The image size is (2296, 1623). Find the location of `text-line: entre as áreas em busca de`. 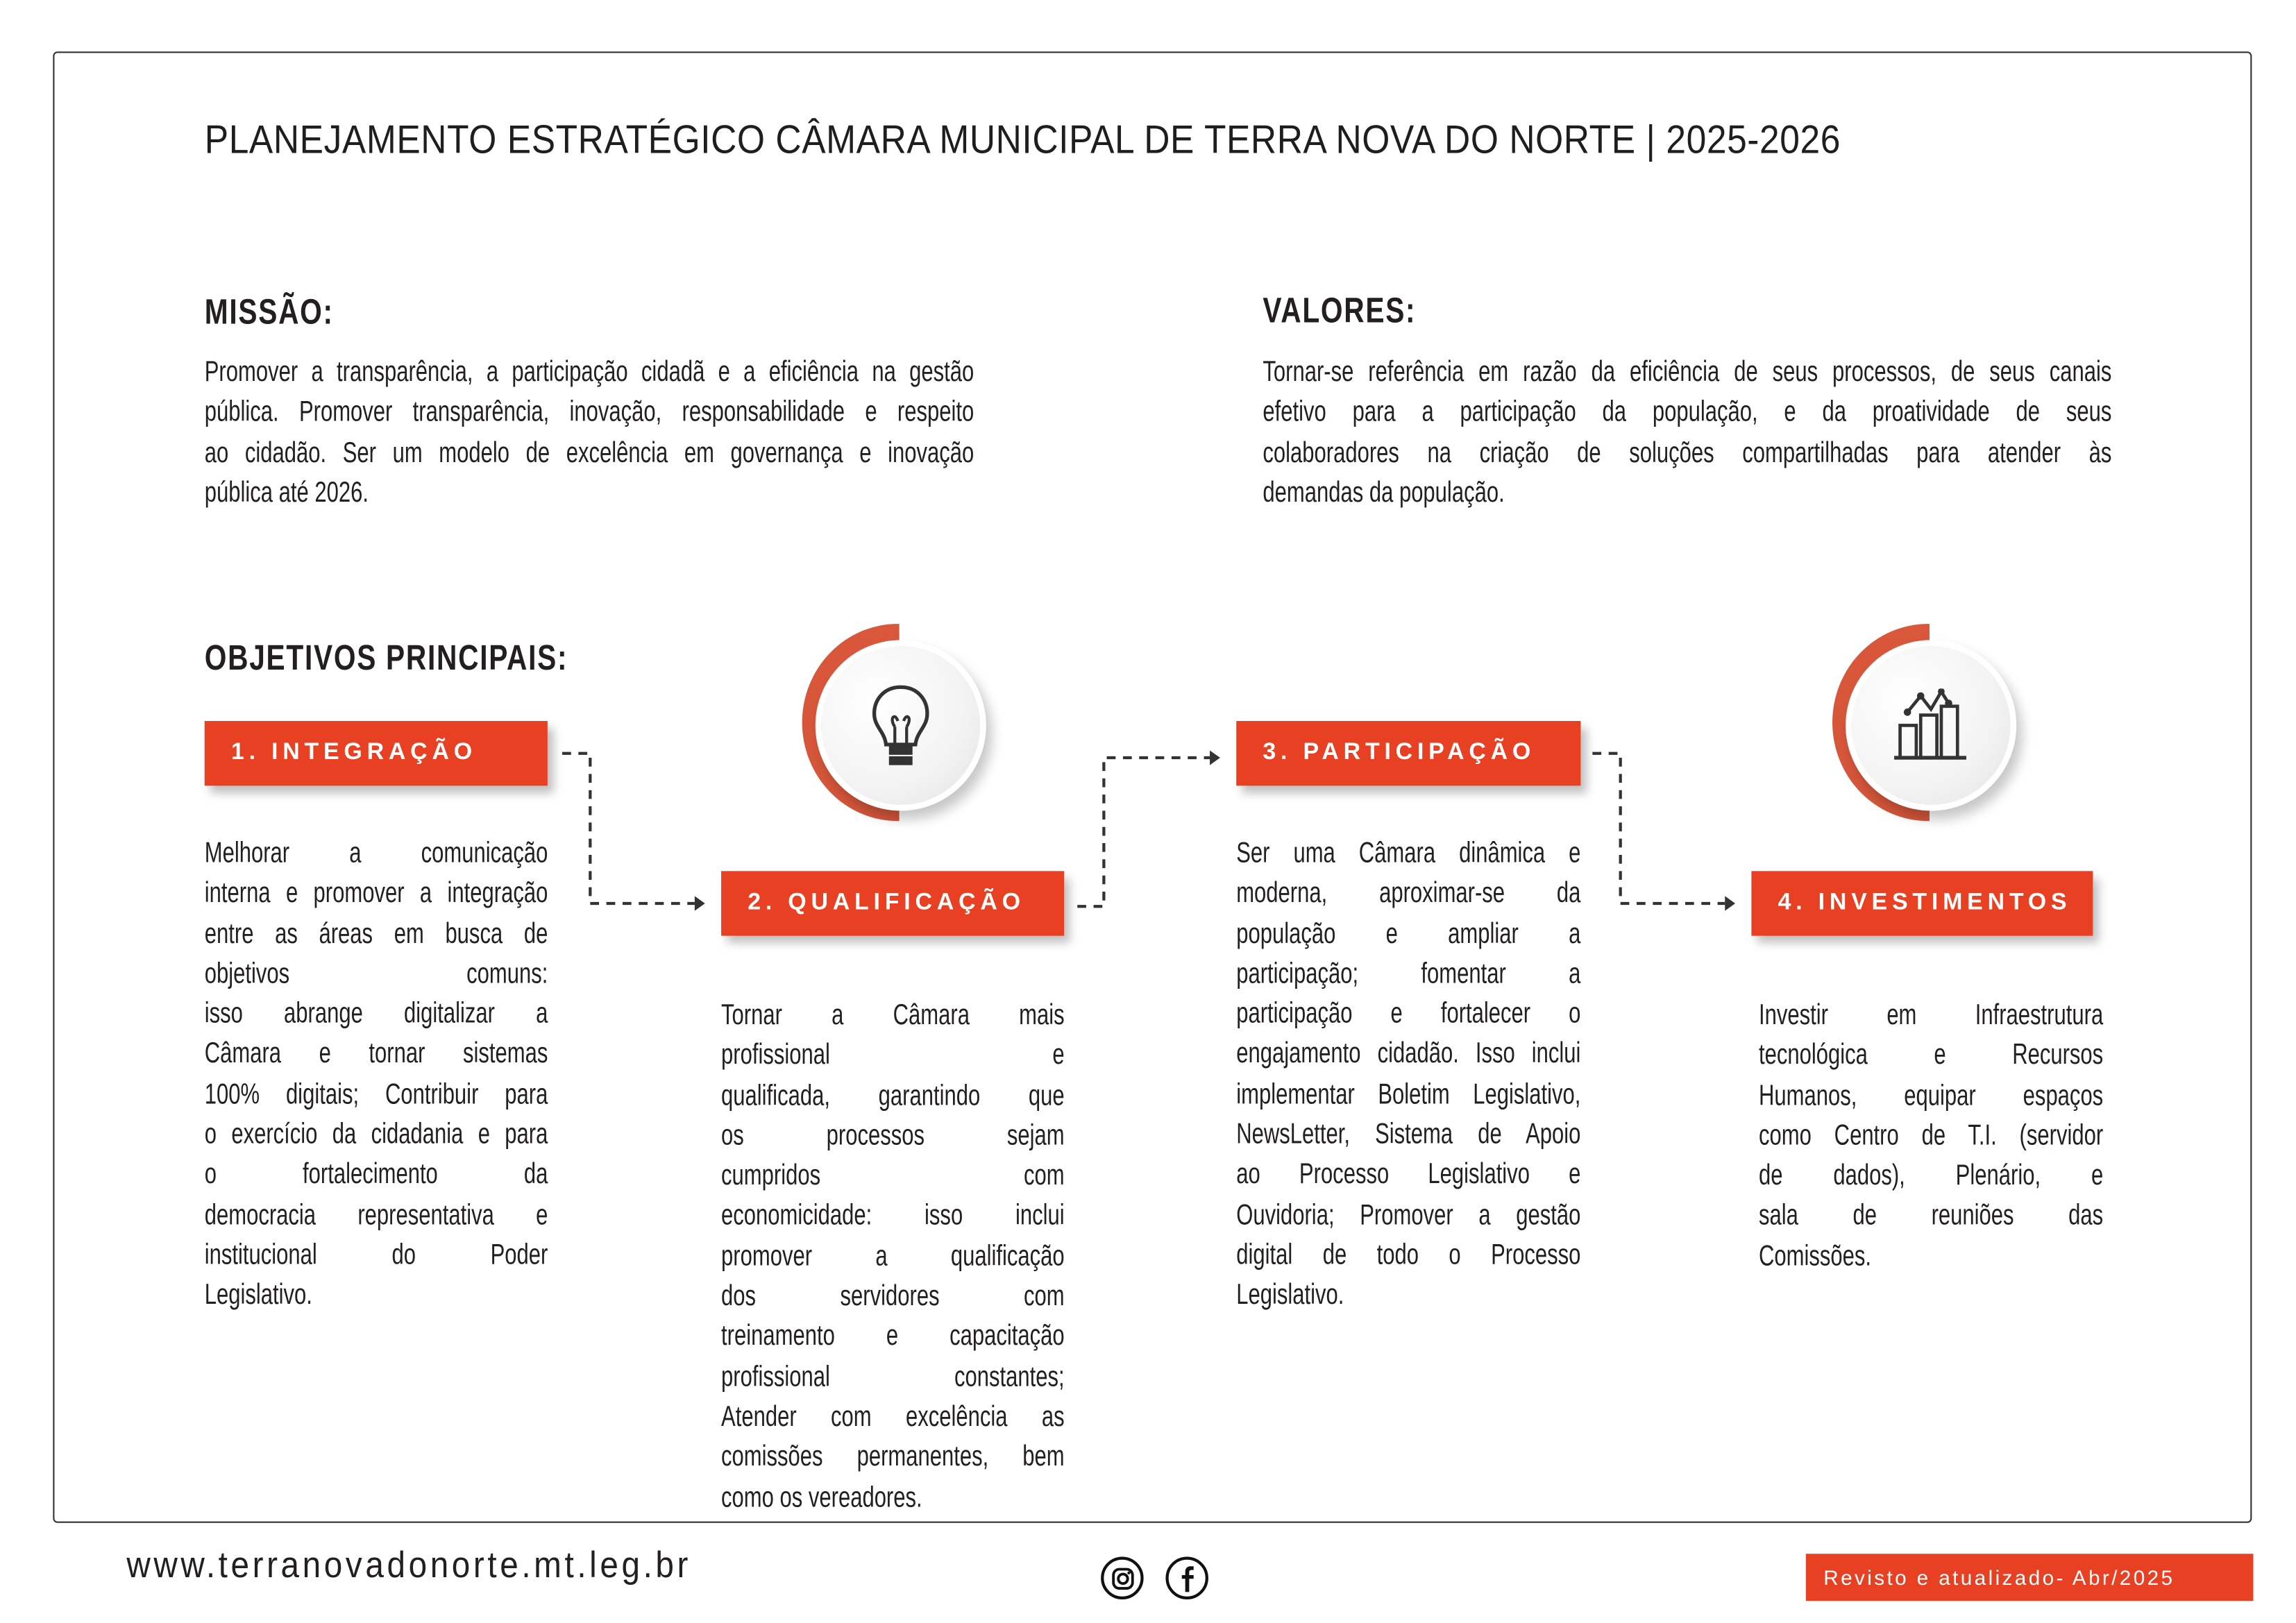

text-line: entre as áreas em busca de is located at coordinates (376, 934).